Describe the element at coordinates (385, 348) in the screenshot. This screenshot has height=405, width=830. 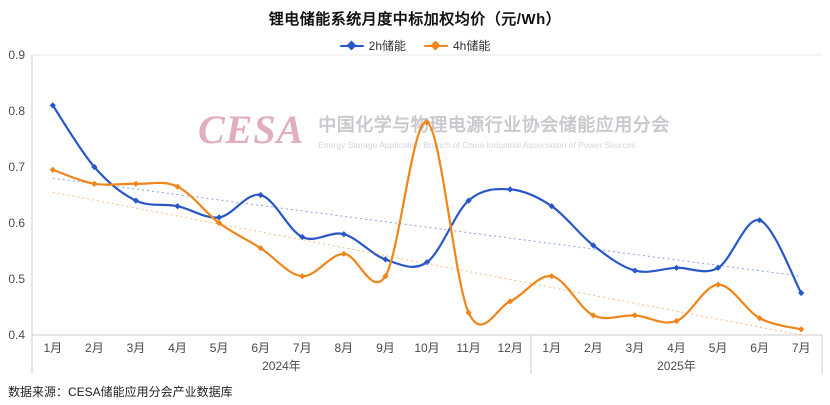
I see `x-axis-label: 9月` at that location.